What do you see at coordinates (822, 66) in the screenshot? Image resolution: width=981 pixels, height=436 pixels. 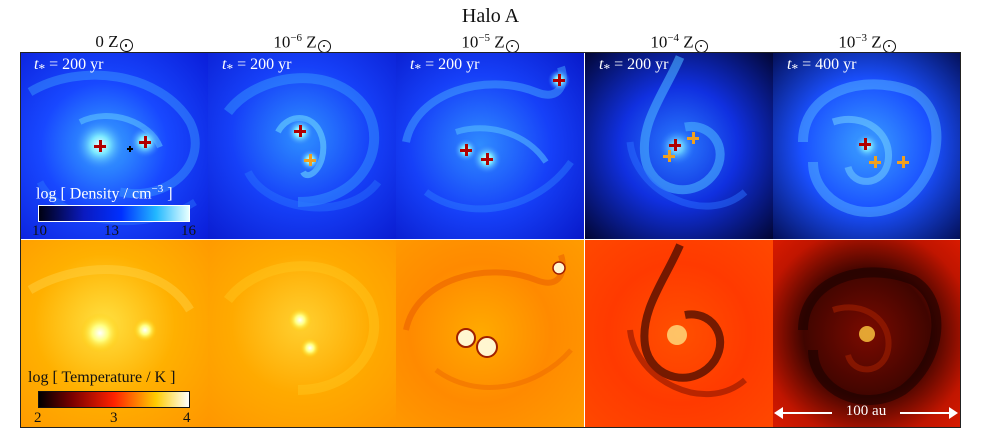 I see `time-label: t* = 400 yr` at bounding box center [822, 66].